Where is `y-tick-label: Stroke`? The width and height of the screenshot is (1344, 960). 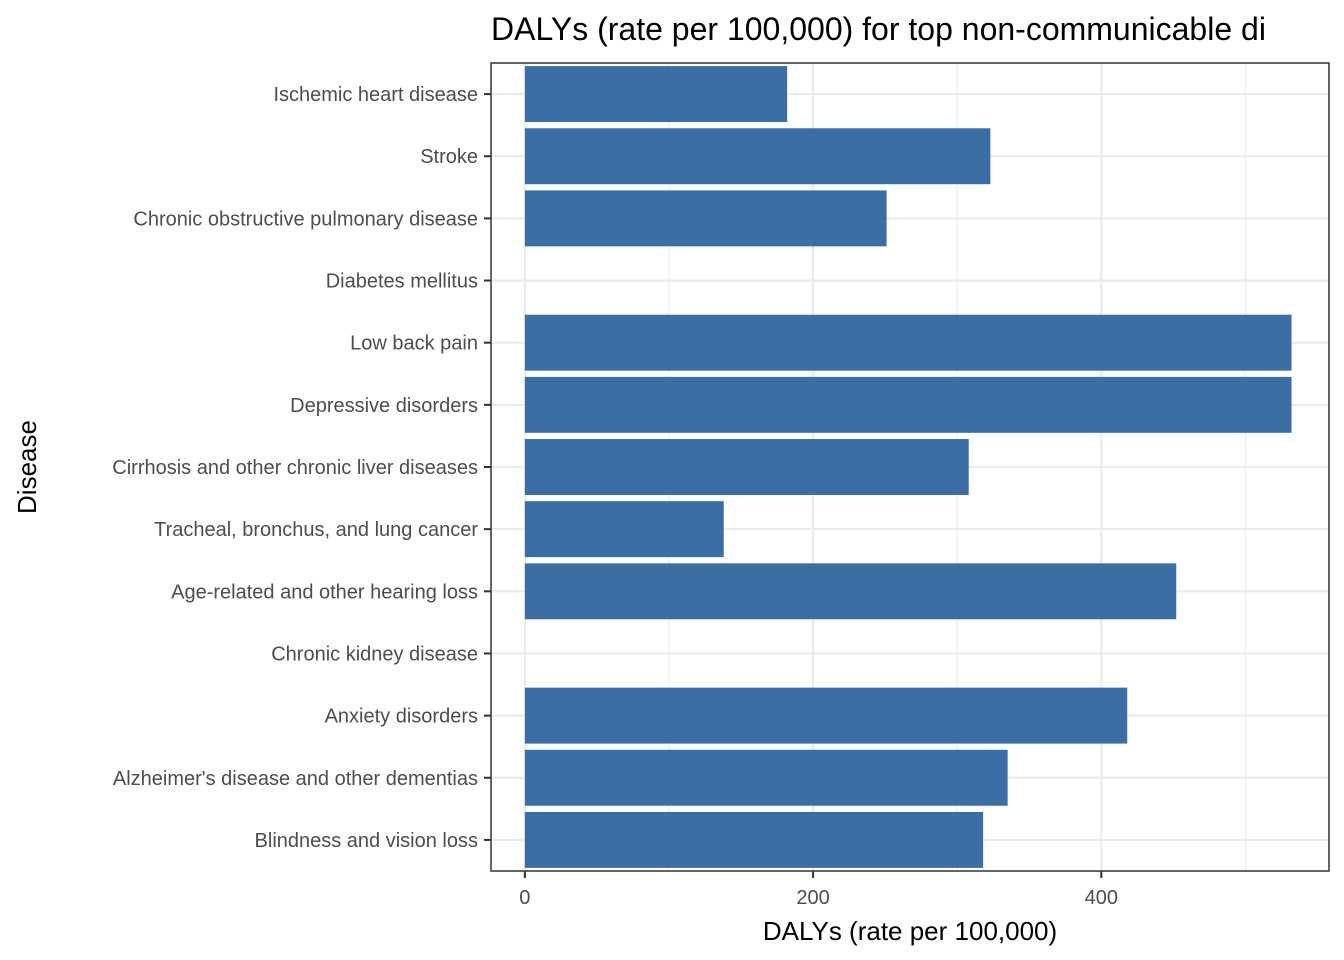 y-tick-label: Stroke is located at coordinates (449, 157).